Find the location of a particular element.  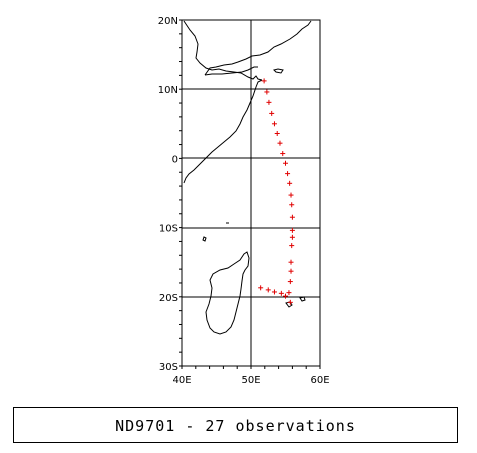

latitude-labels: 20N 10N 0 10S 20S 30S is located at coordinates (168, 194).